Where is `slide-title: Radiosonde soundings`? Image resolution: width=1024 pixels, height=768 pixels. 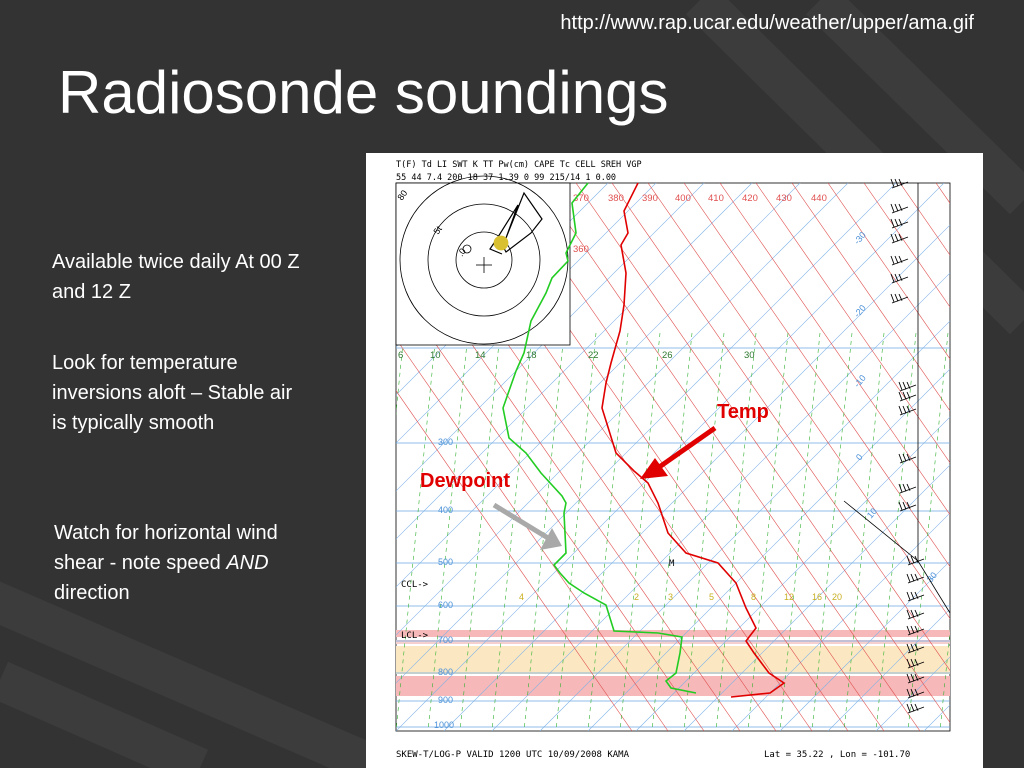
slide-title: Radiosonde soundings is located at coordinates (363, 92).